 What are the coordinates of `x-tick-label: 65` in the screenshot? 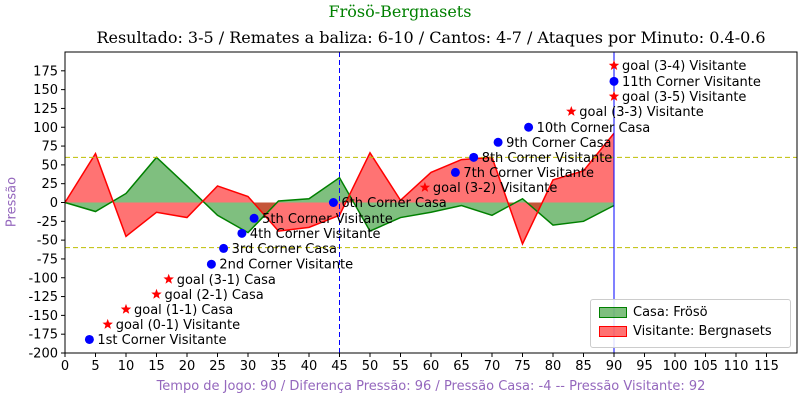 It's located at (461, 366).